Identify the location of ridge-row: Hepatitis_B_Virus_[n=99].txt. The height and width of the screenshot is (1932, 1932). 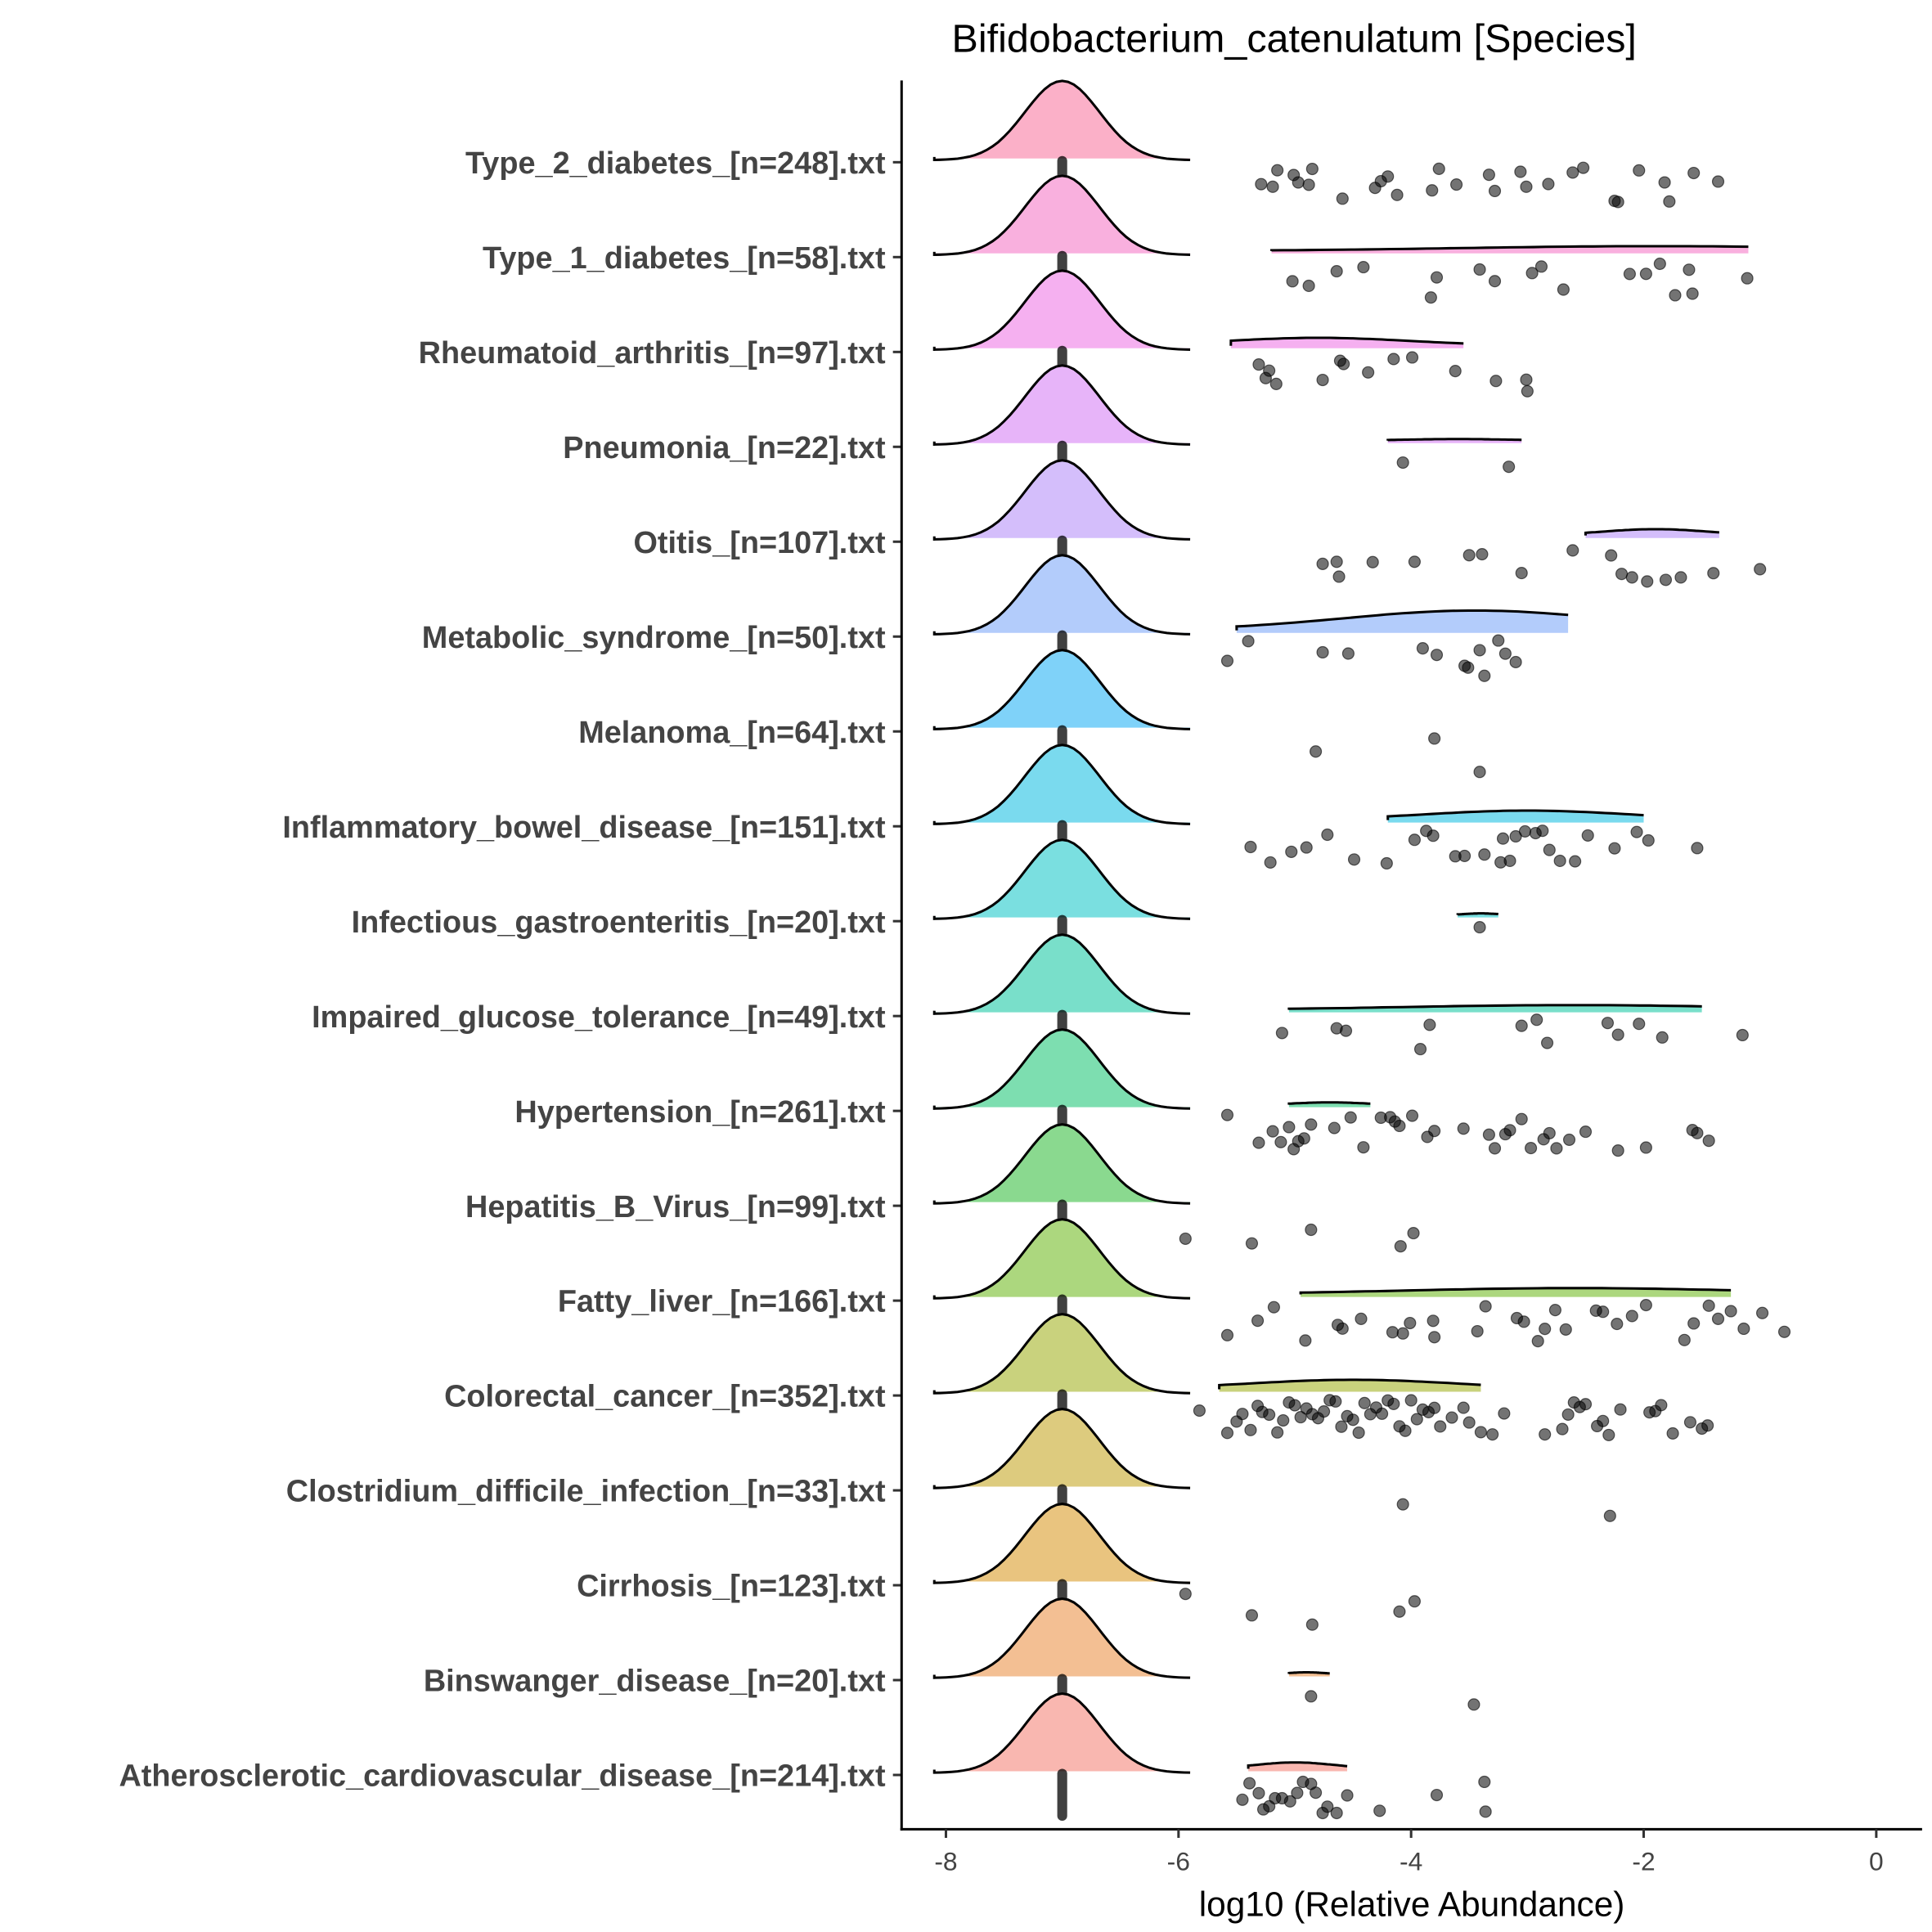
(943, 1188).